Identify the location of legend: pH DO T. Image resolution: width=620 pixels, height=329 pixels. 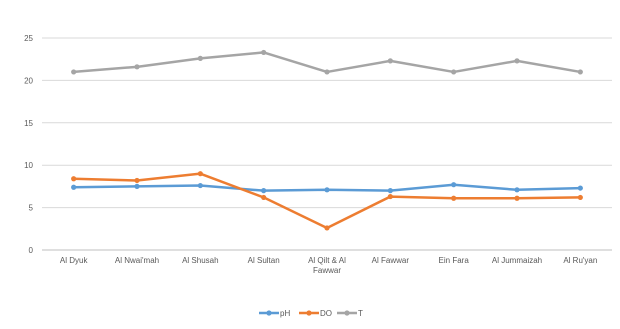
(311, 313).